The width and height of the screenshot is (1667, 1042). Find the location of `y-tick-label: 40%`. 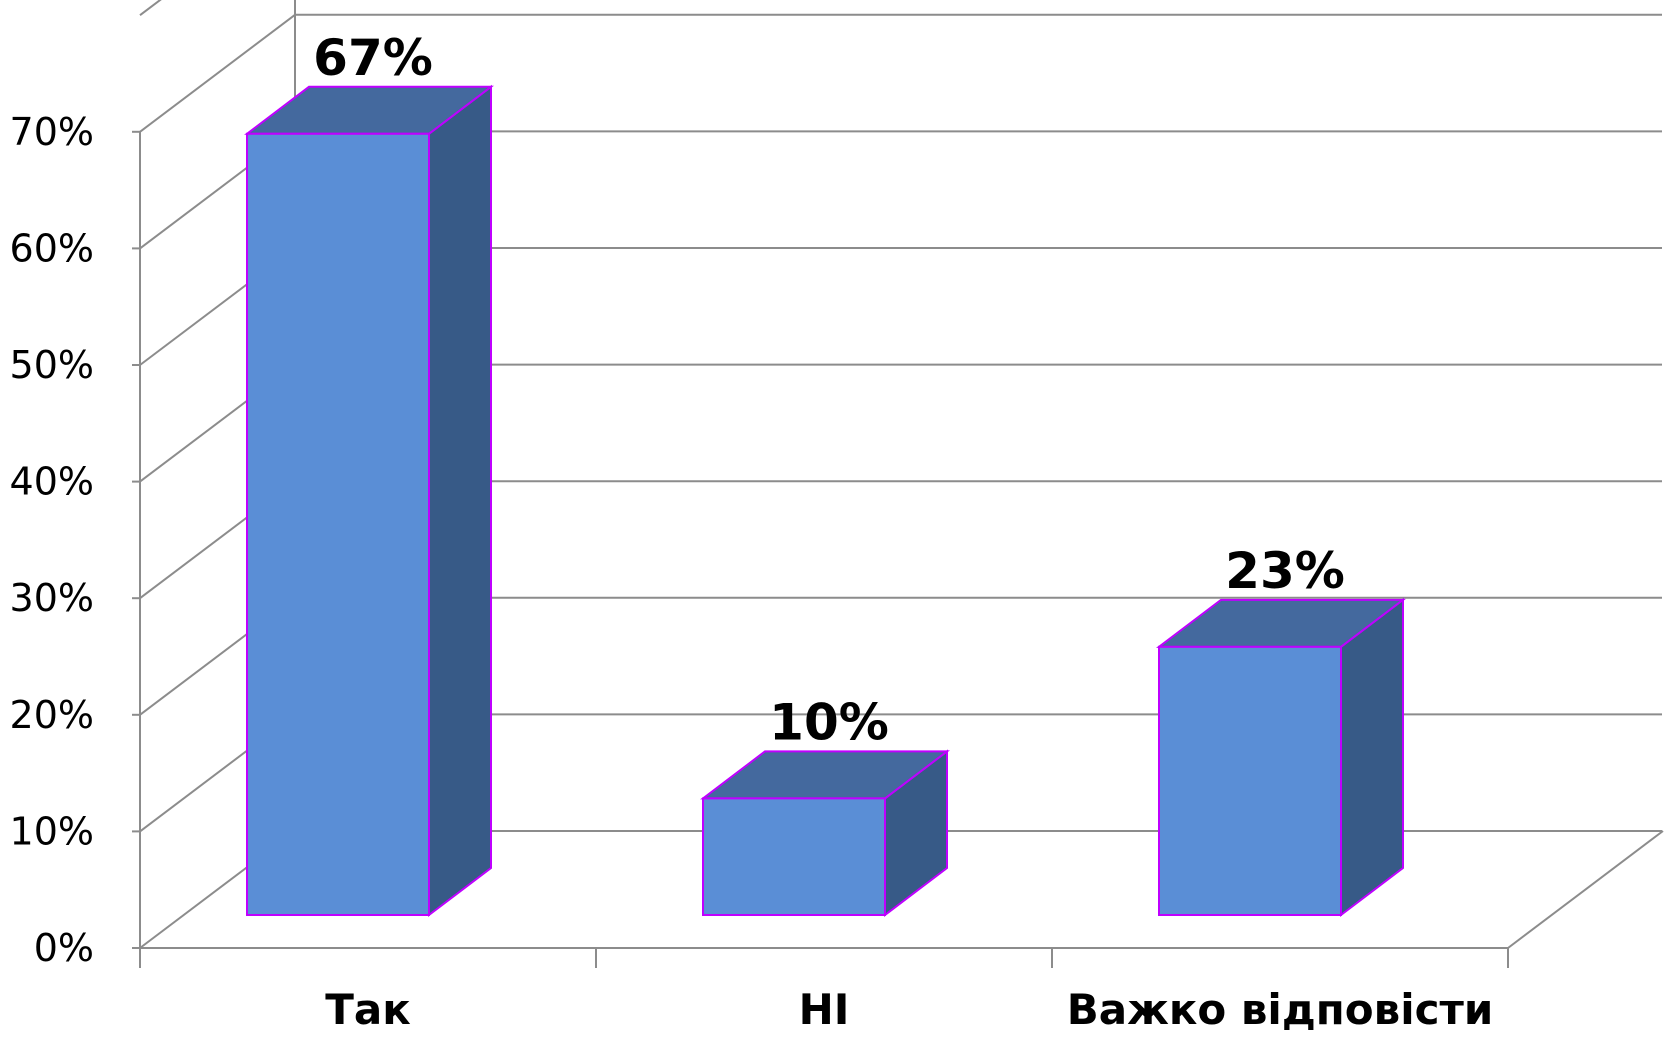

y-tick-label: 40% is located at coordinates (52, 482).